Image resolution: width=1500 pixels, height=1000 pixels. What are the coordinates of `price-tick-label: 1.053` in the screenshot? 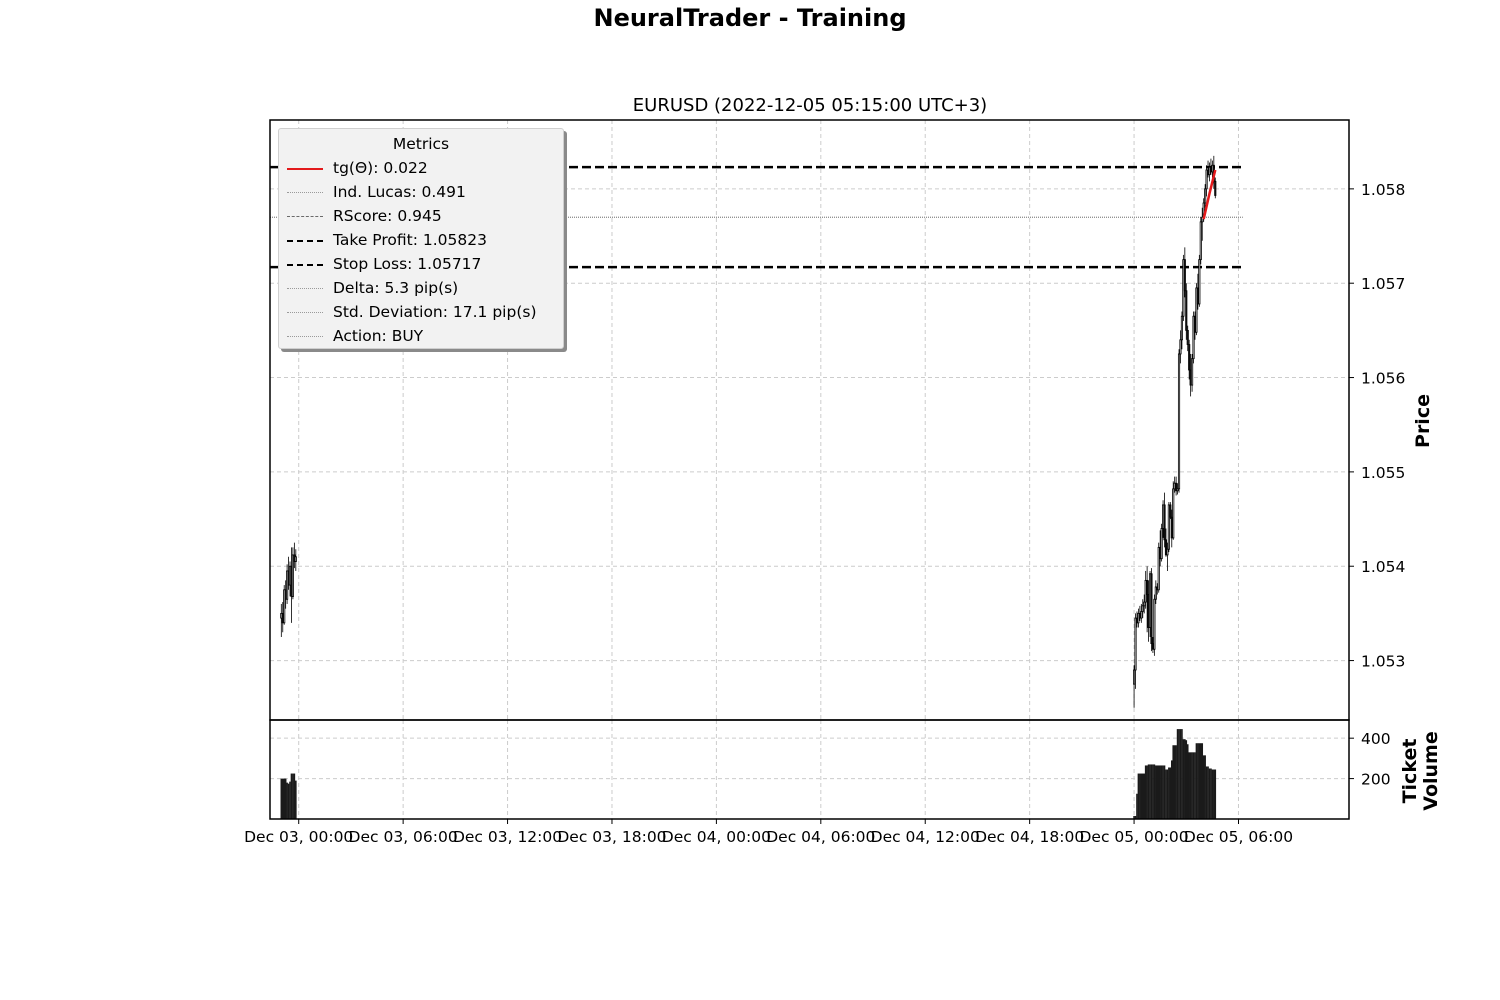 It's located at (1383, 662).